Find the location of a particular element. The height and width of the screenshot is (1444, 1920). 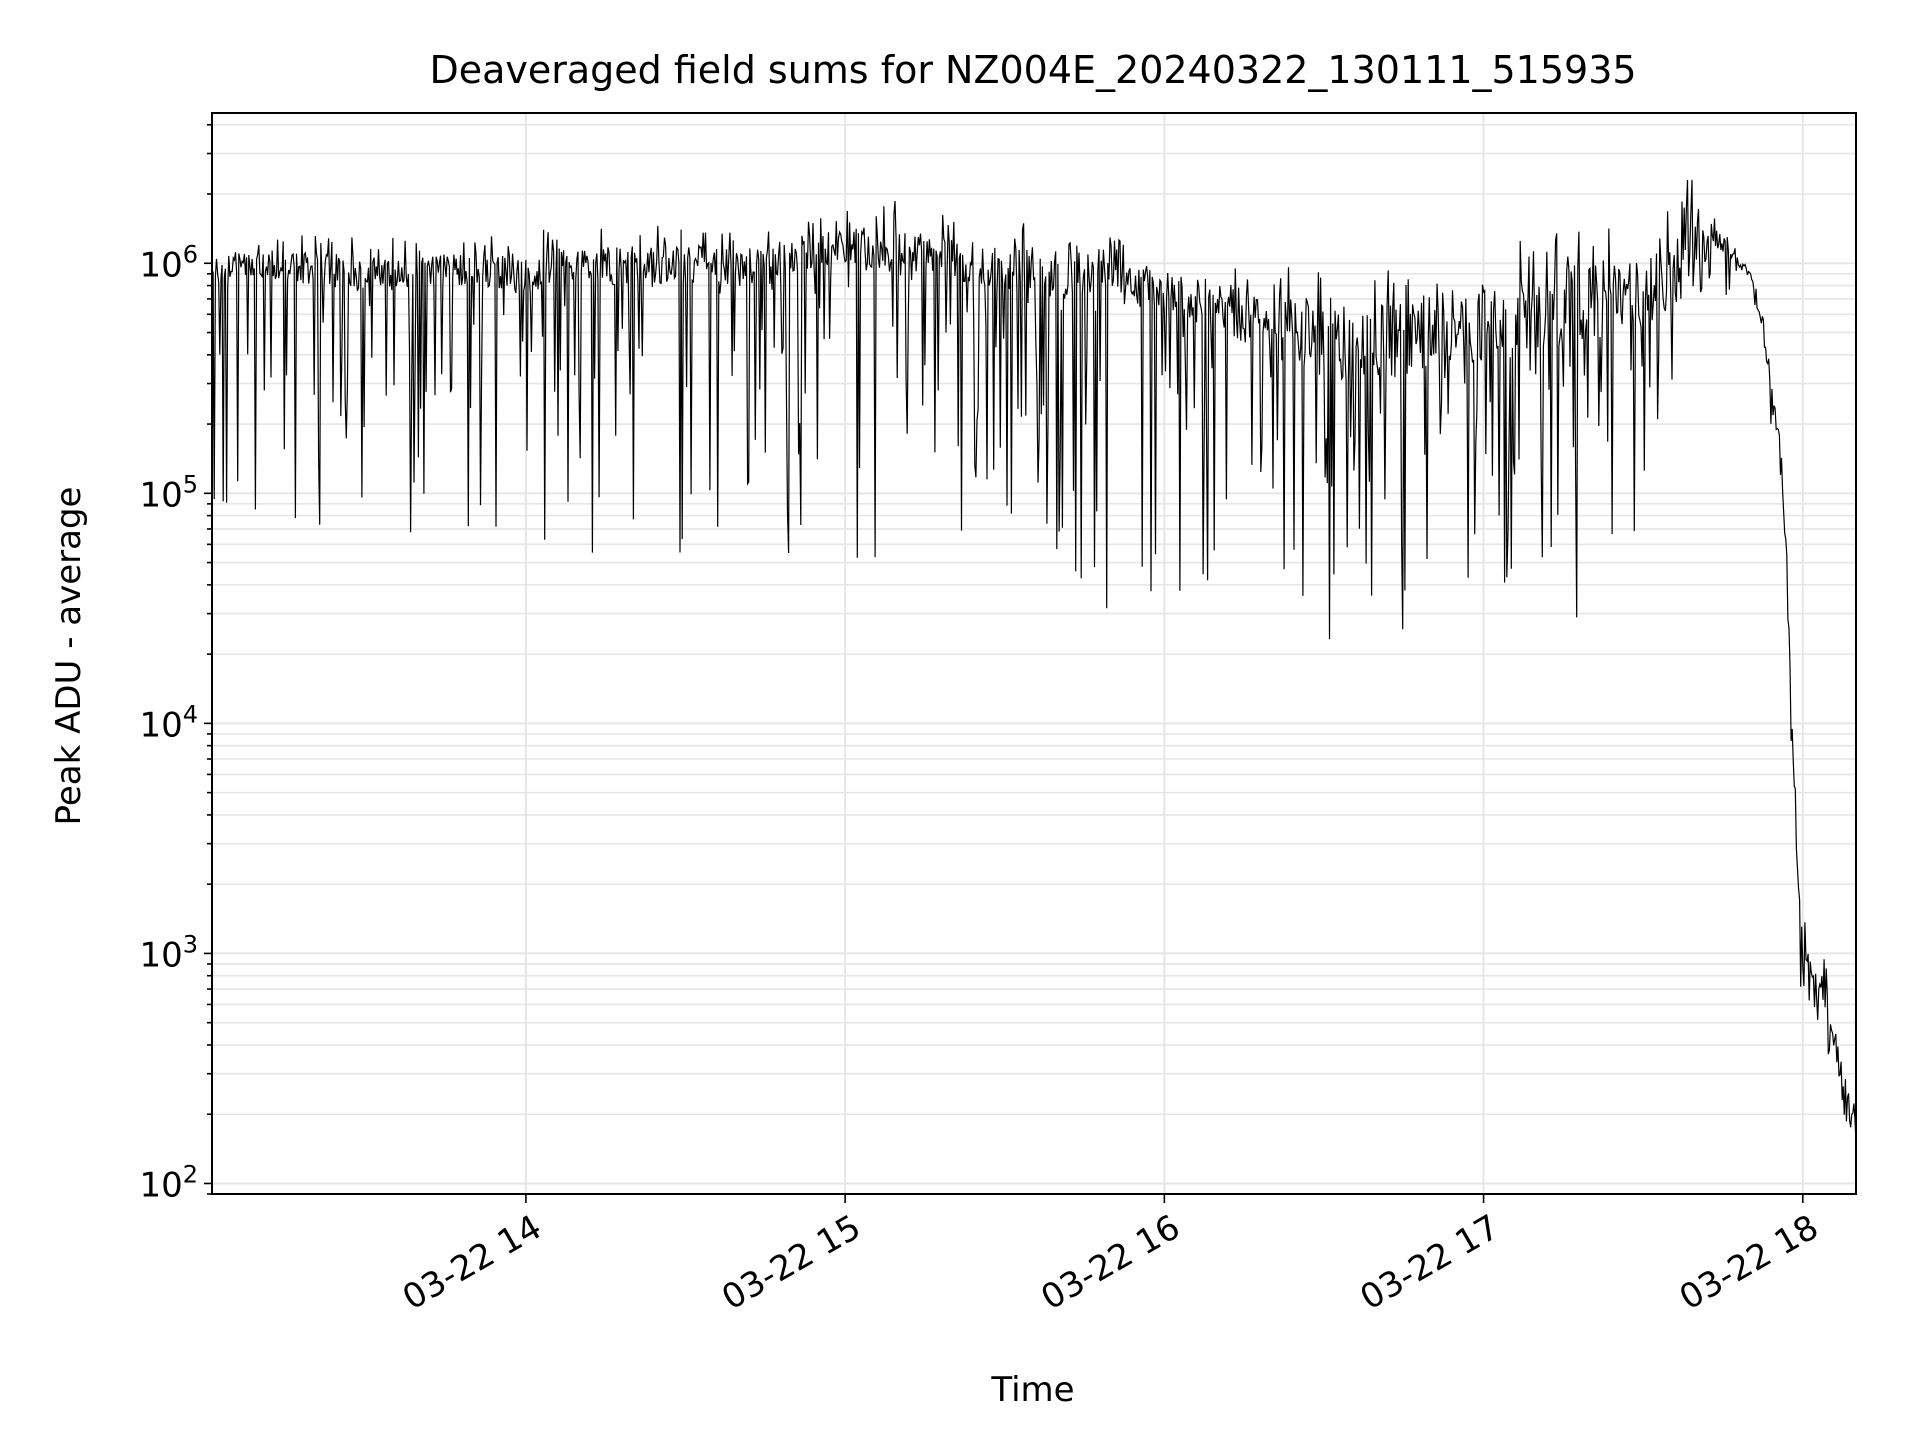

y-tick-label: 10⁵ is located at coordinates (168, 492).